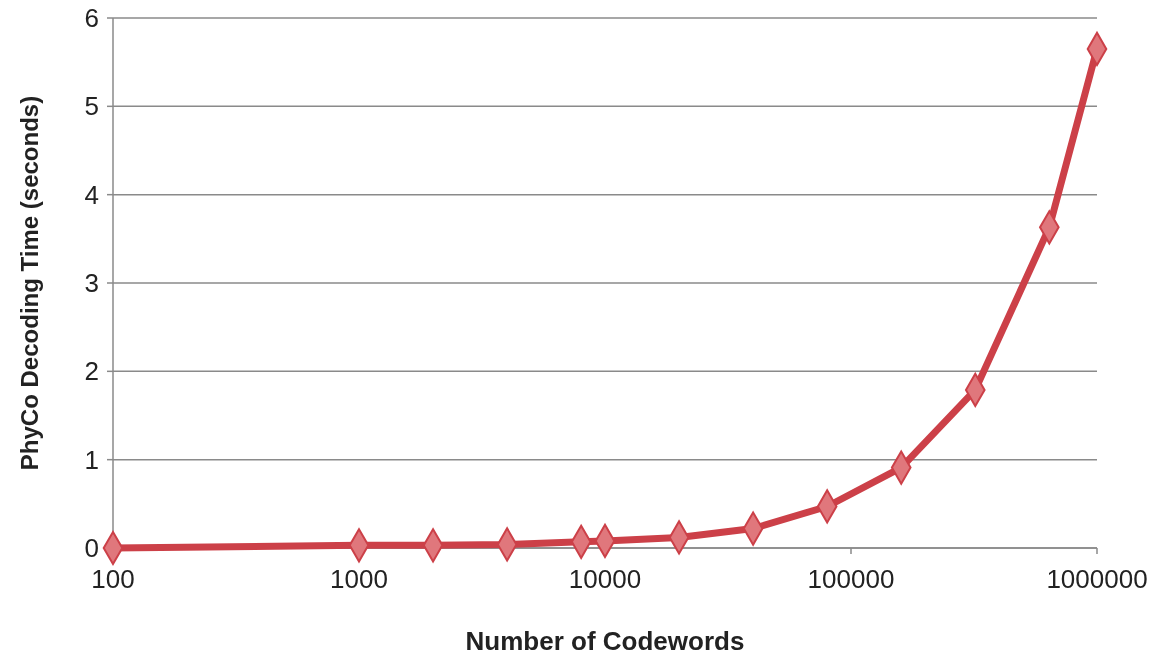 The height and width of the screenshot is (666, 1165). I want to click on y-tick-label: 6, so click(91, 18).